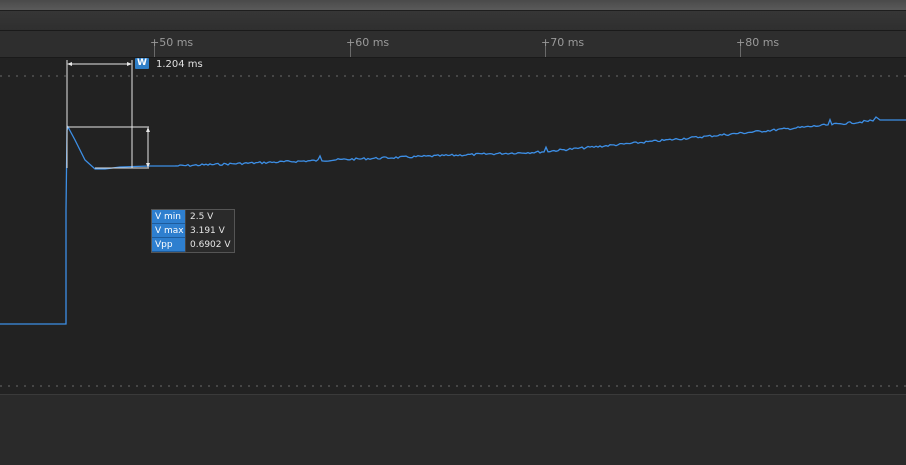 The image size is (906, 465). I want to click on width-marker-arrowhead-left, so click(69, 64).